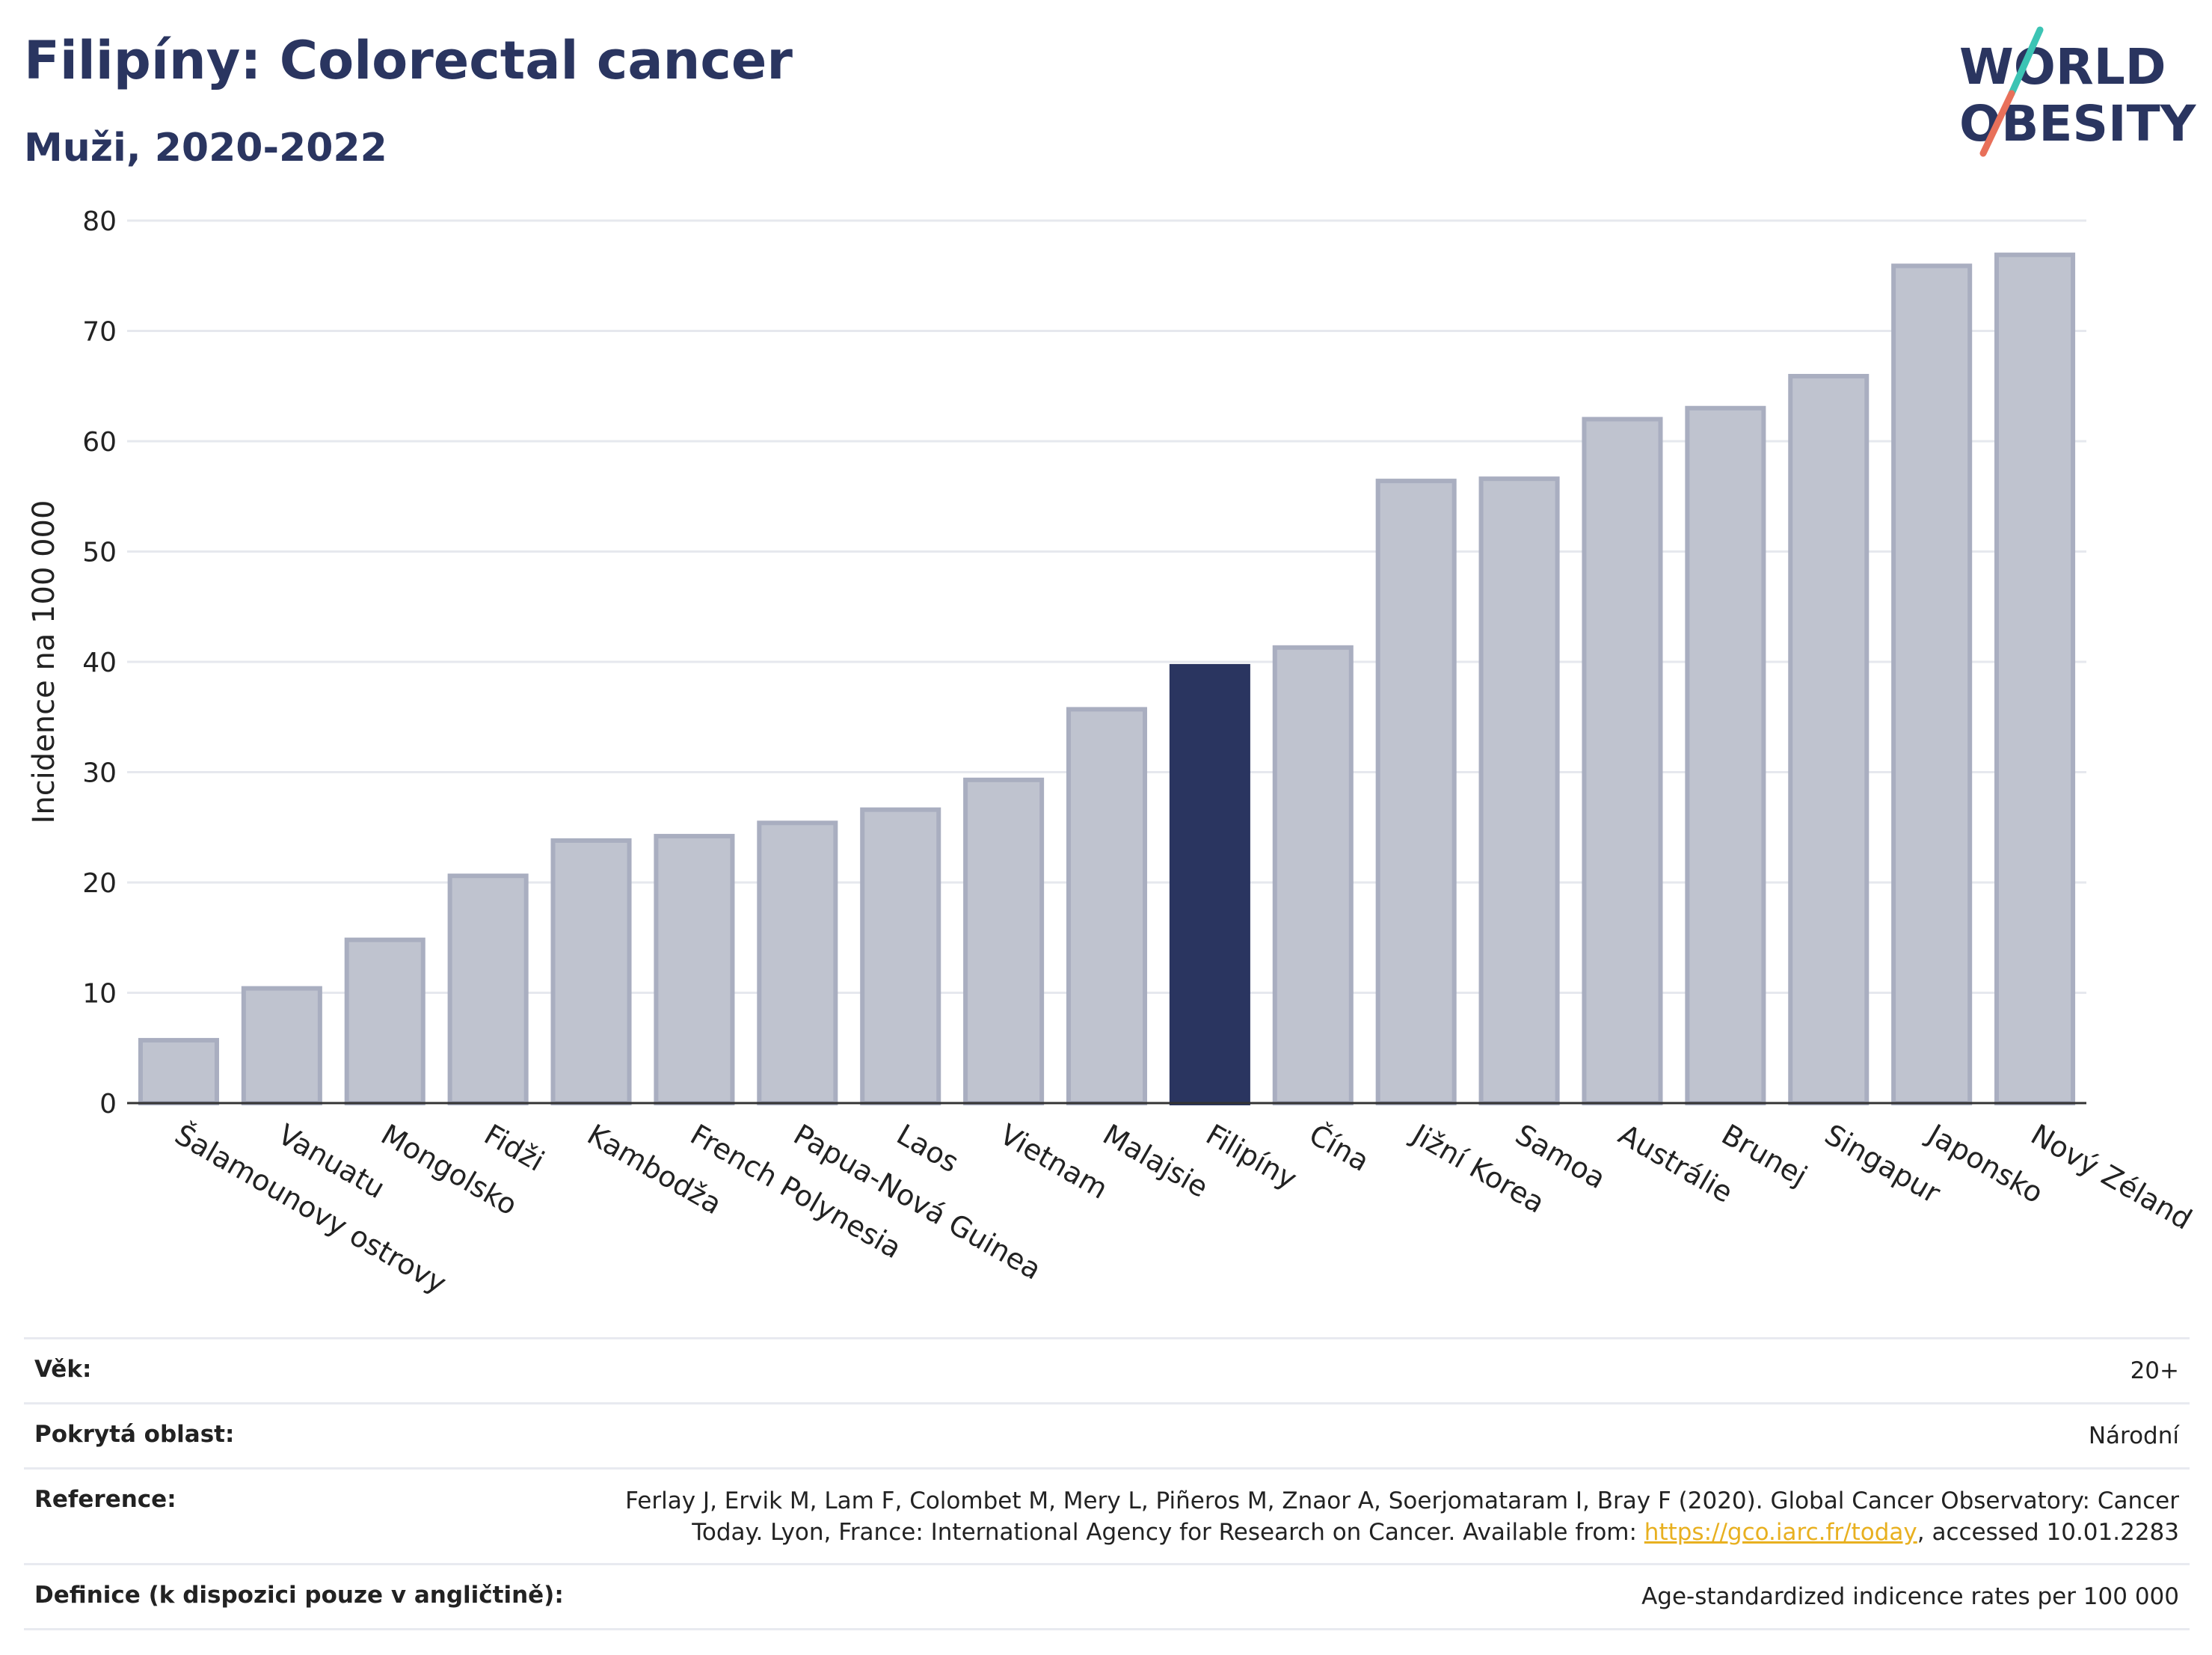  What do you see at coordinates (2133, 1435) in the screenshot?
I see `info-value: Národní` at bounding box center [2133, 1435].